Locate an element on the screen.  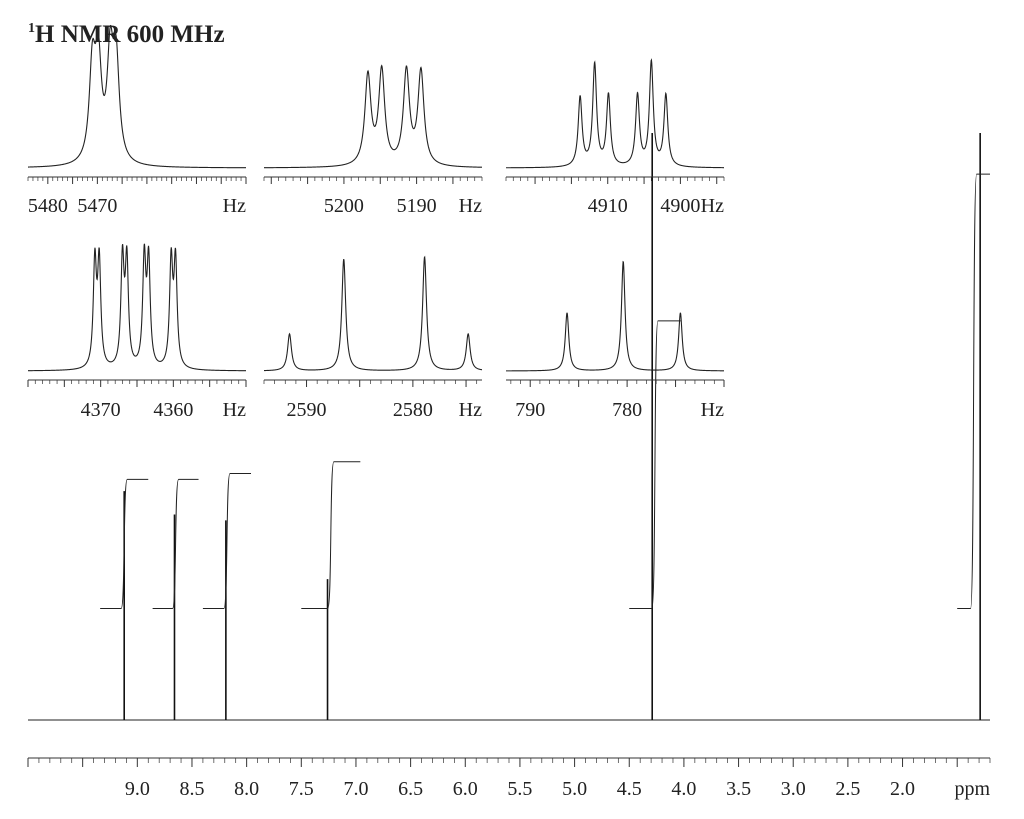
tick-label: 4370 is located at coordinates (101, 410).